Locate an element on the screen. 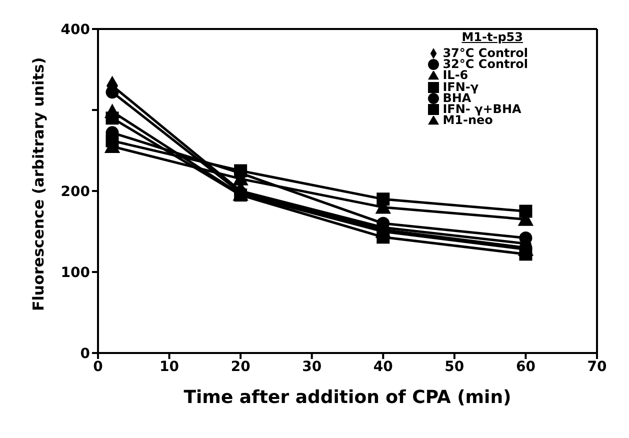 The image size is (629, 438). x-tick-label: 10 is located at coordinates (170, 366).